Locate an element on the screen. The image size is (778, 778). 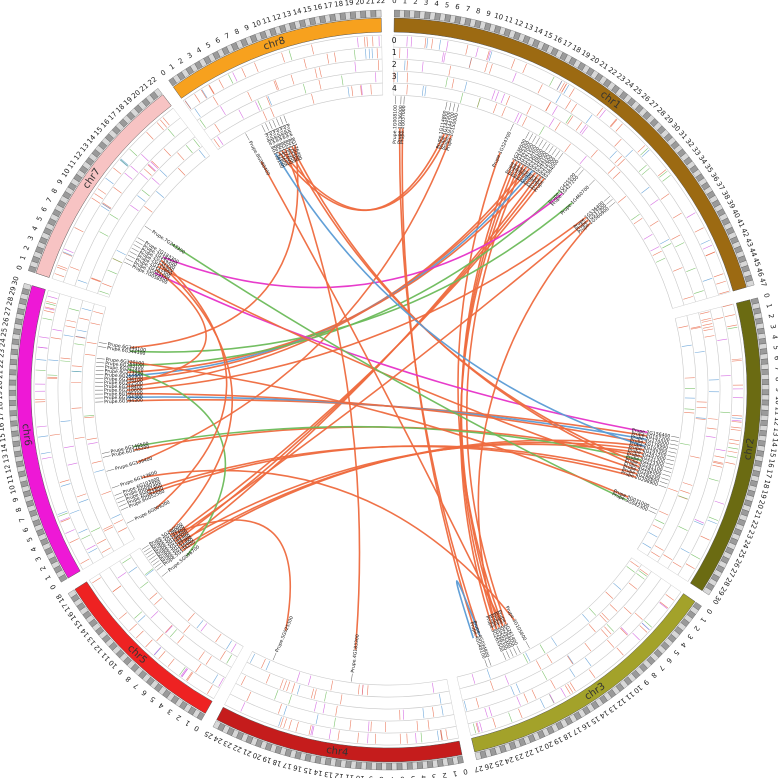
tick-label: 17 is located at coordinates (2, 416).